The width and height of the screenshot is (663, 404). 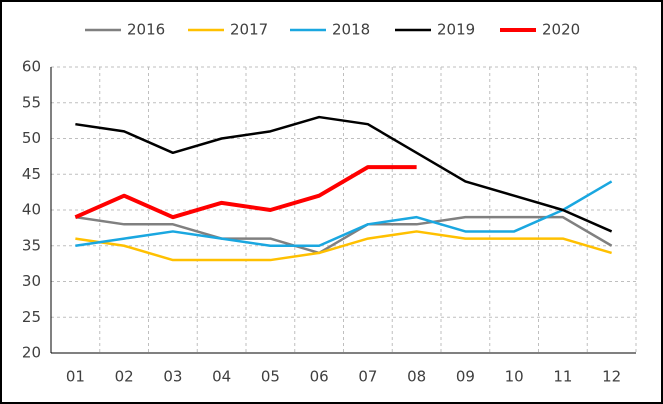 I want to click on x-tick-label: 06, so click(x=319, y=377).